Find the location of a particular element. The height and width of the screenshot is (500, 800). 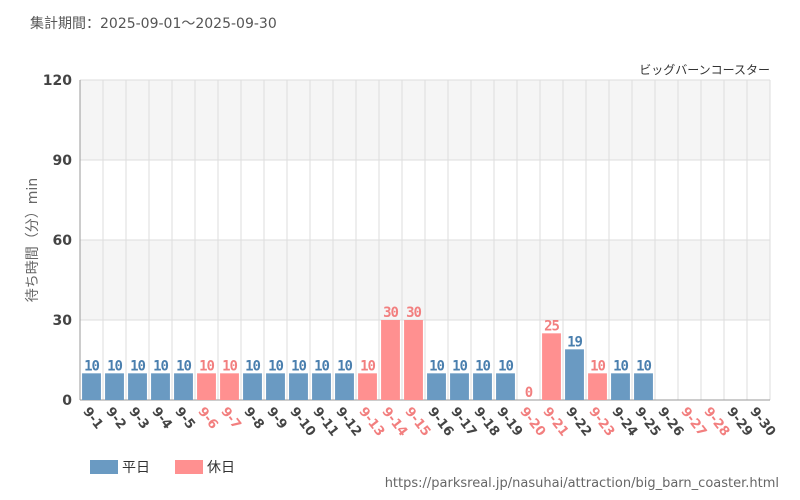

x-tick-label-9-8: 9-8 is located at coordinates (253, 419).